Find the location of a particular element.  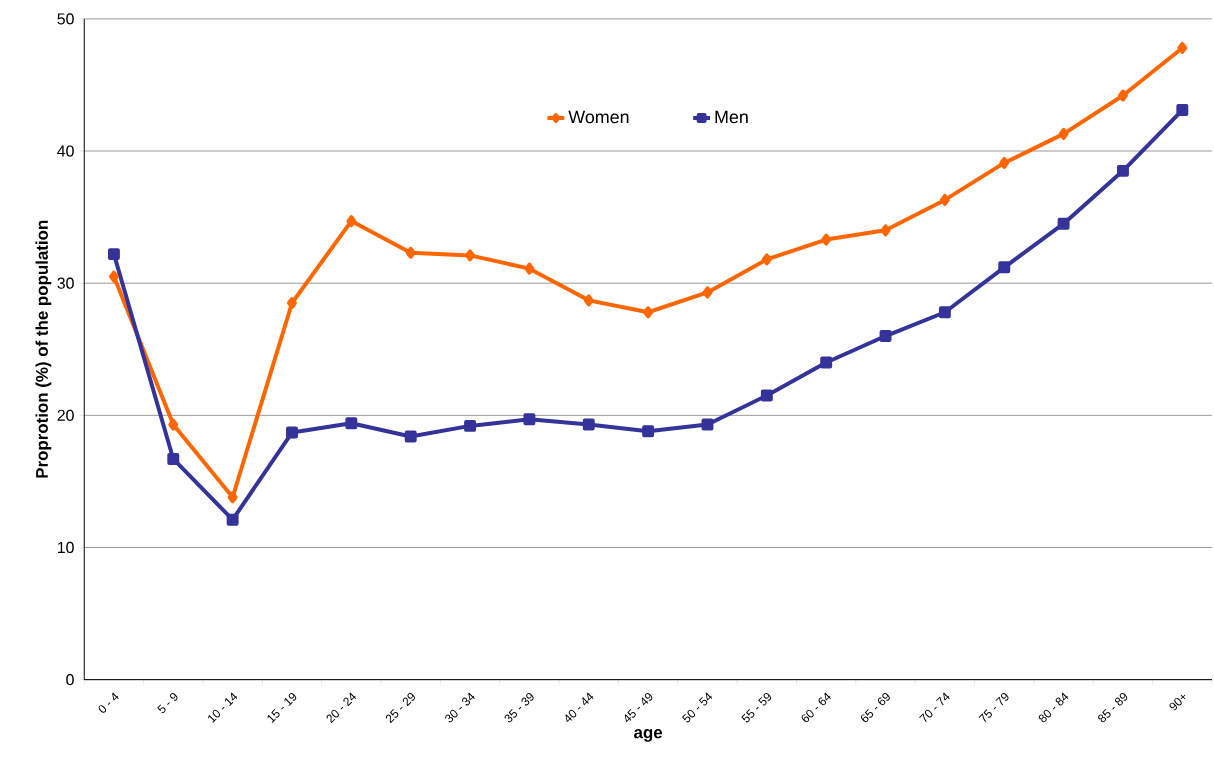

x-tick-label: 50 - 54 is located at coordinates (697, 707).